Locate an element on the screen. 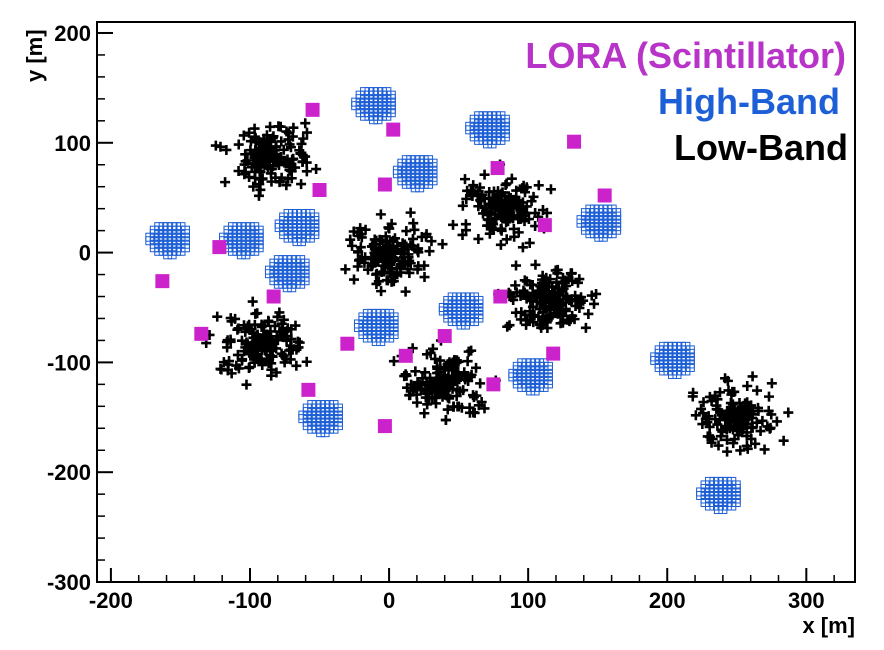  x-tick-label: -100 is located at coordinates (250, 600).